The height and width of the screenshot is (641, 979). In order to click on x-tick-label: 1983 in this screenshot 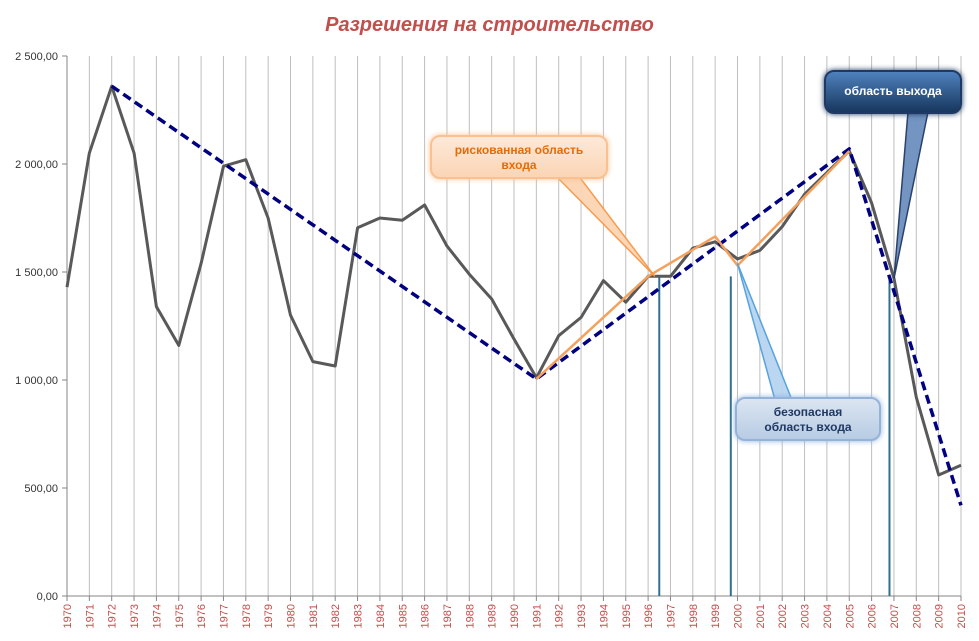, I will do `click(359, 616)`.